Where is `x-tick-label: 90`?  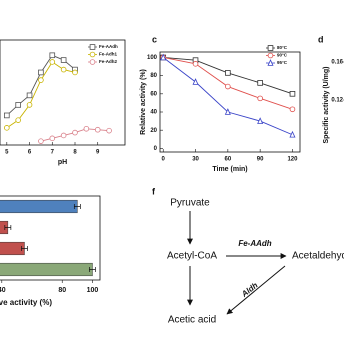
x-tick-label: 90 is located at coordinates (260, 160).